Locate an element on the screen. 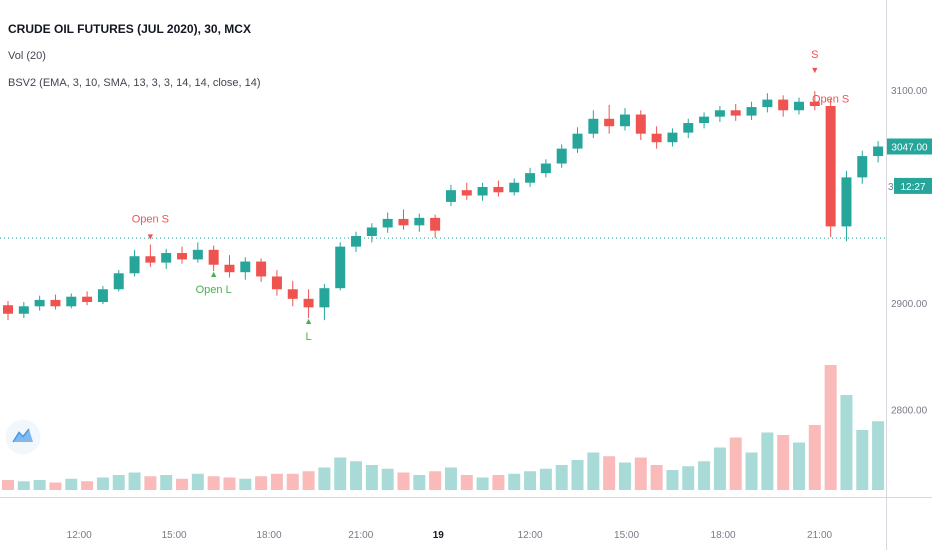  time-tick-label: 15:00 is located at coordinates (626, 535).